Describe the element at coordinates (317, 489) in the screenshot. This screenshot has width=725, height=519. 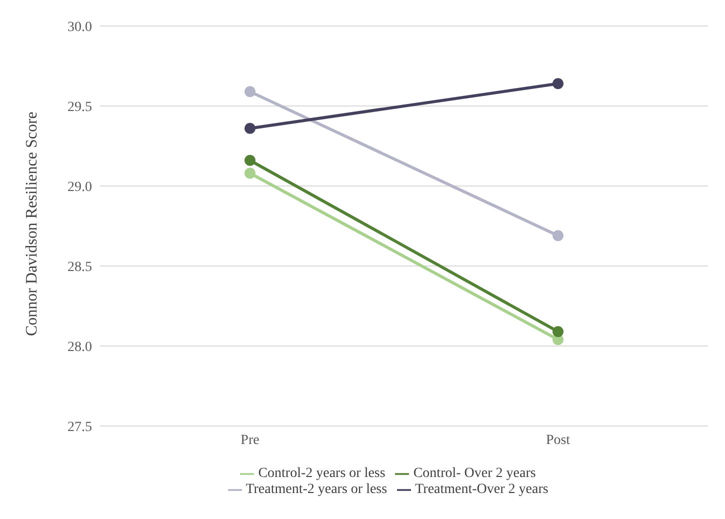
I see `legend-label: Treatment-2 years or less` at that location.